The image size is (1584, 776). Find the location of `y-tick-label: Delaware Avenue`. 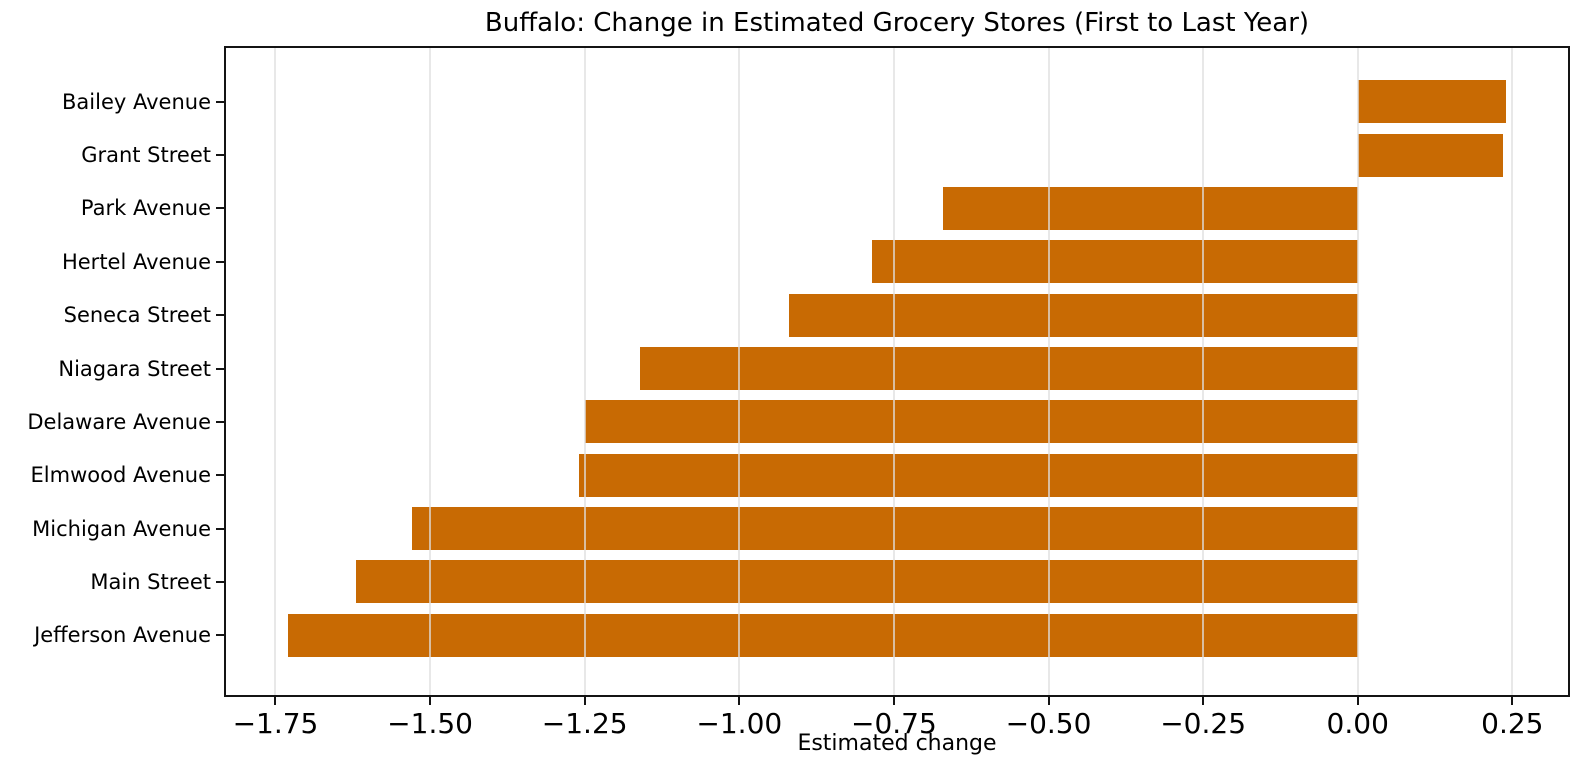

y-tick-label: Delaware Avenue is located at coordinates (119, 421).